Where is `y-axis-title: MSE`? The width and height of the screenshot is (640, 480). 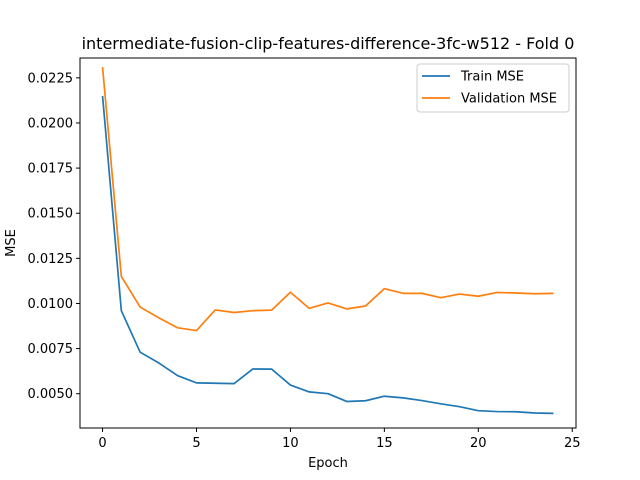 y-axis-title: MSE is located at coordinates (11, 243).